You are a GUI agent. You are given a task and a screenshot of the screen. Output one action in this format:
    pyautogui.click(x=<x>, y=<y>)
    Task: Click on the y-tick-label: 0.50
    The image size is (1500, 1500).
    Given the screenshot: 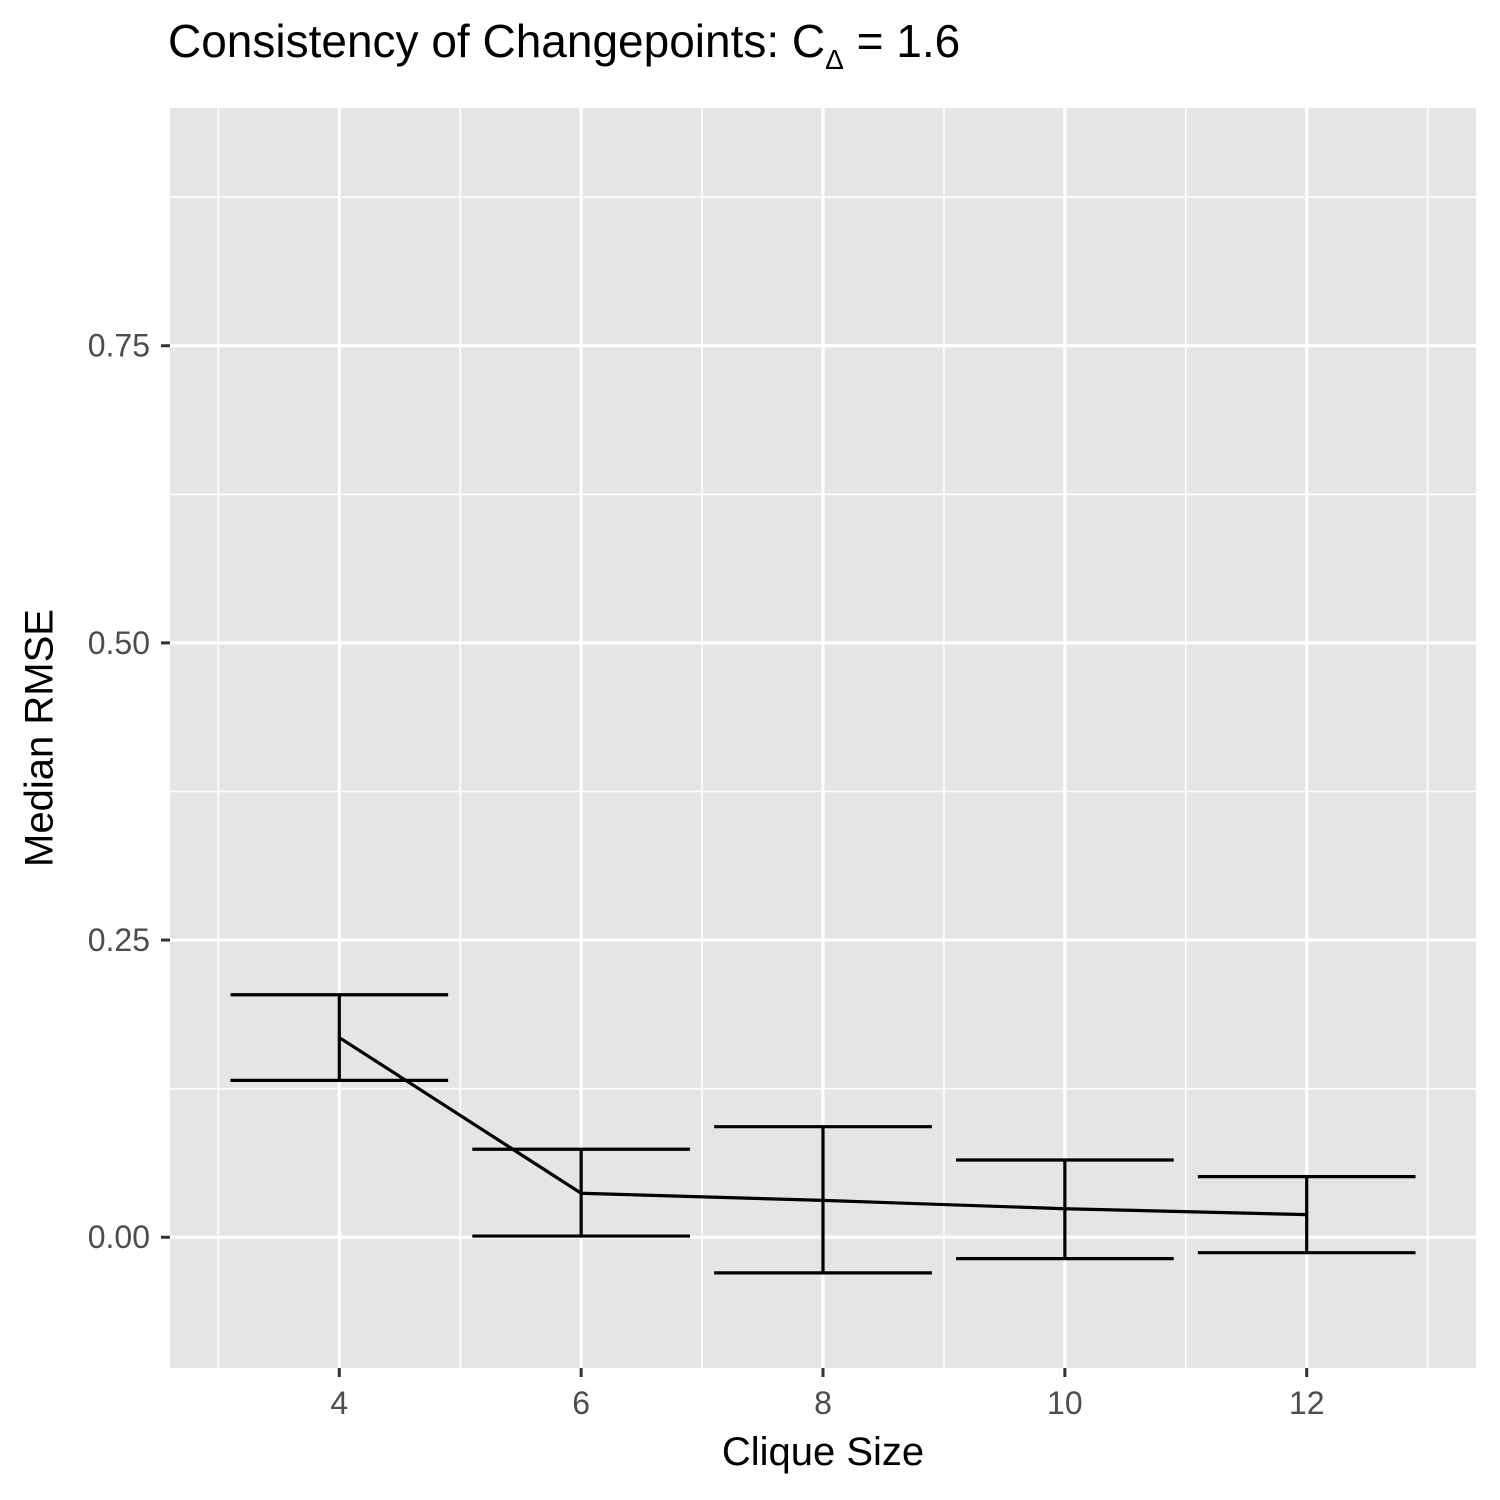 What is the action you would take?
    pyautogui.click(x=119, y=643)
    